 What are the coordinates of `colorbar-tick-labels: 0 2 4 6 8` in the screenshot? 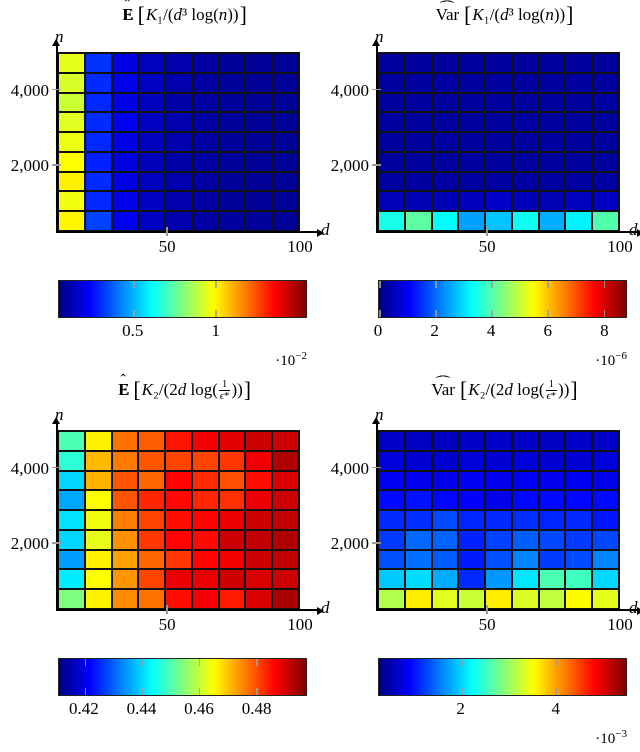 It's located at (500, 330).